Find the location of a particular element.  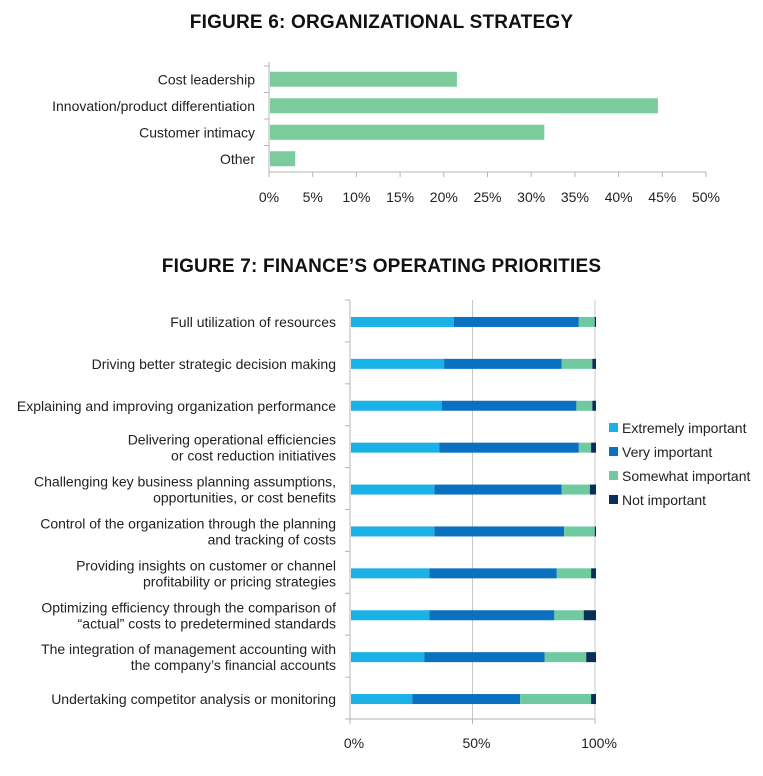

x-tick-label: 45% is located at coordinates (662, 197).